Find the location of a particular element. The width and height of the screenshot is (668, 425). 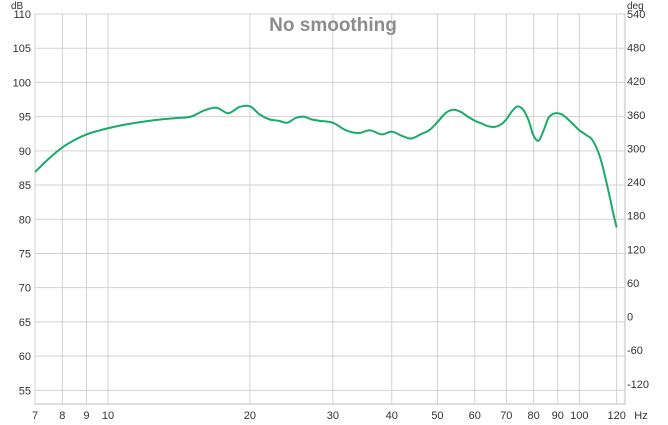

x-unit-label: Hz is located at coordinates (640, 416).